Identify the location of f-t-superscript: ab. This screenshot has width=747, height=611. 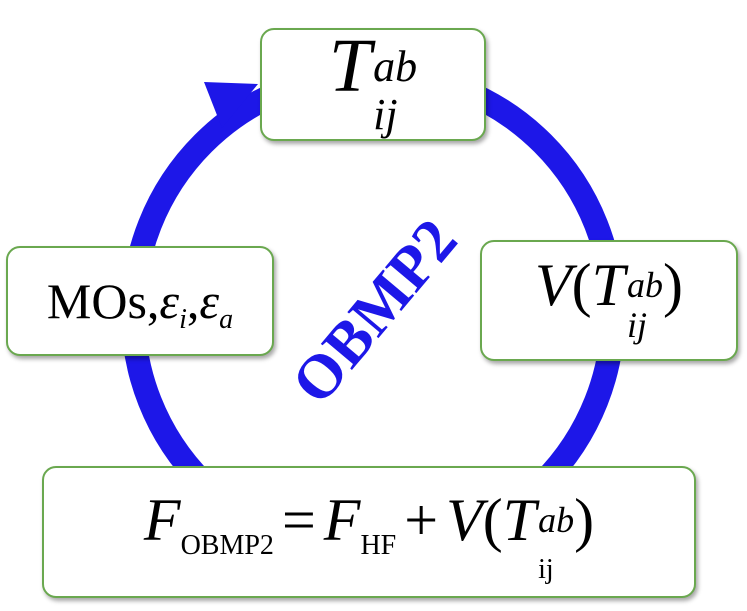
(556, 520).